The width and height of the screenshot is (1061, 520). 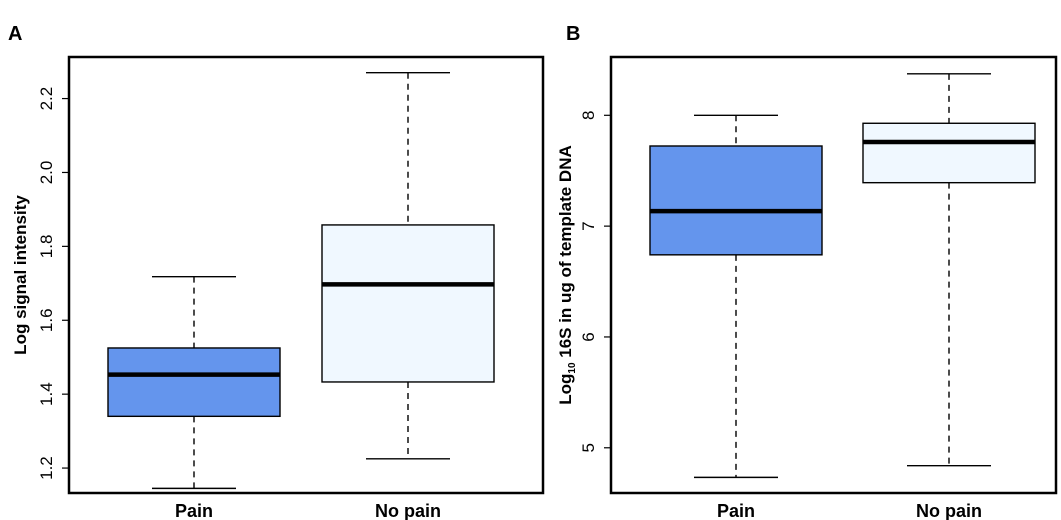 I want to click on y-axis-label: Log10 16S in ug of template DNA, so click(x=567, y=275).